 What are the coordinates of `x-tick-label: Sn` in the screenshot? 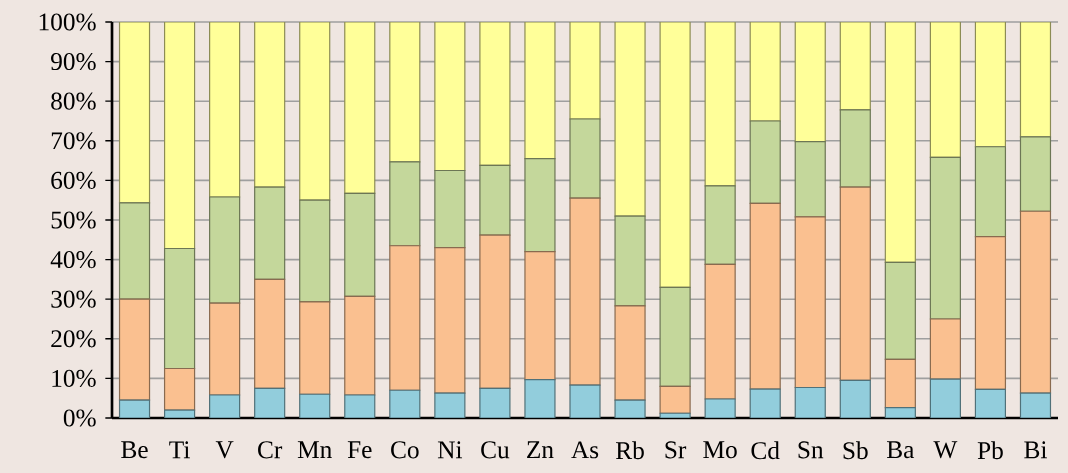 It's located at (811, 450).